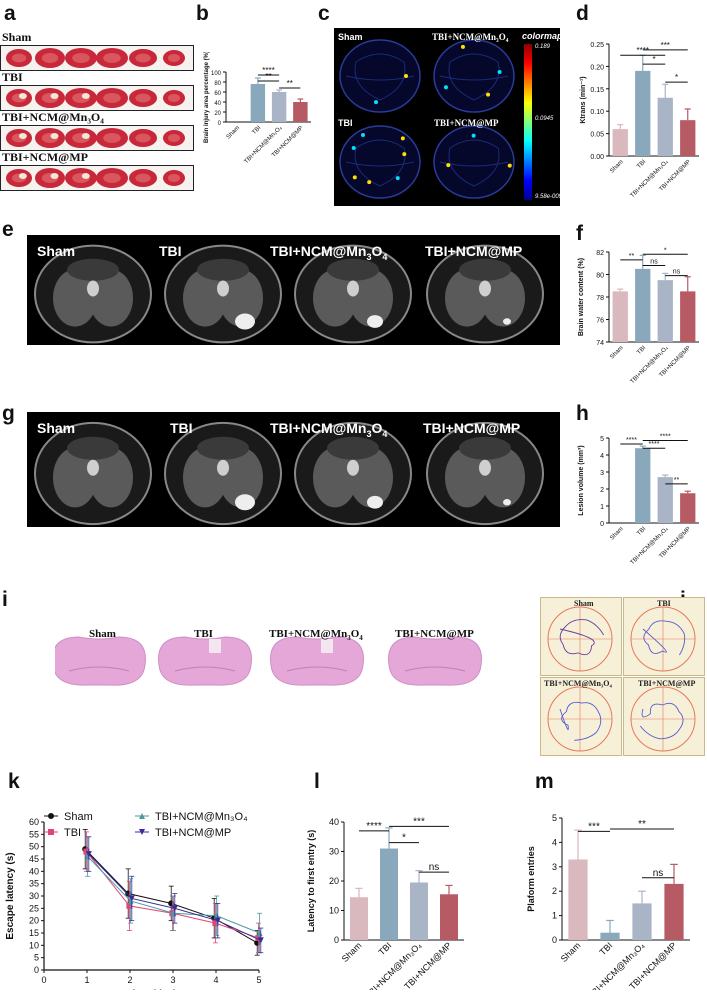 The image size is (707, 992). I want to click on y-tick-label: 55, so click(34, 834).